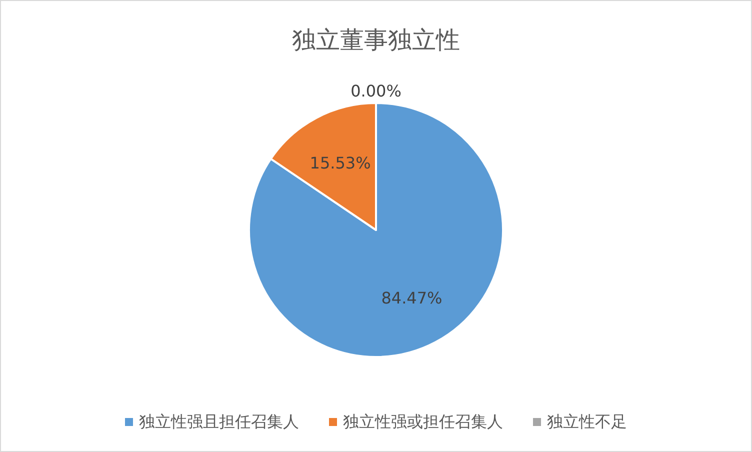  Describe the element at coordinates (376, 90) in the screenshot. I see `text: 0.00%` at that location.